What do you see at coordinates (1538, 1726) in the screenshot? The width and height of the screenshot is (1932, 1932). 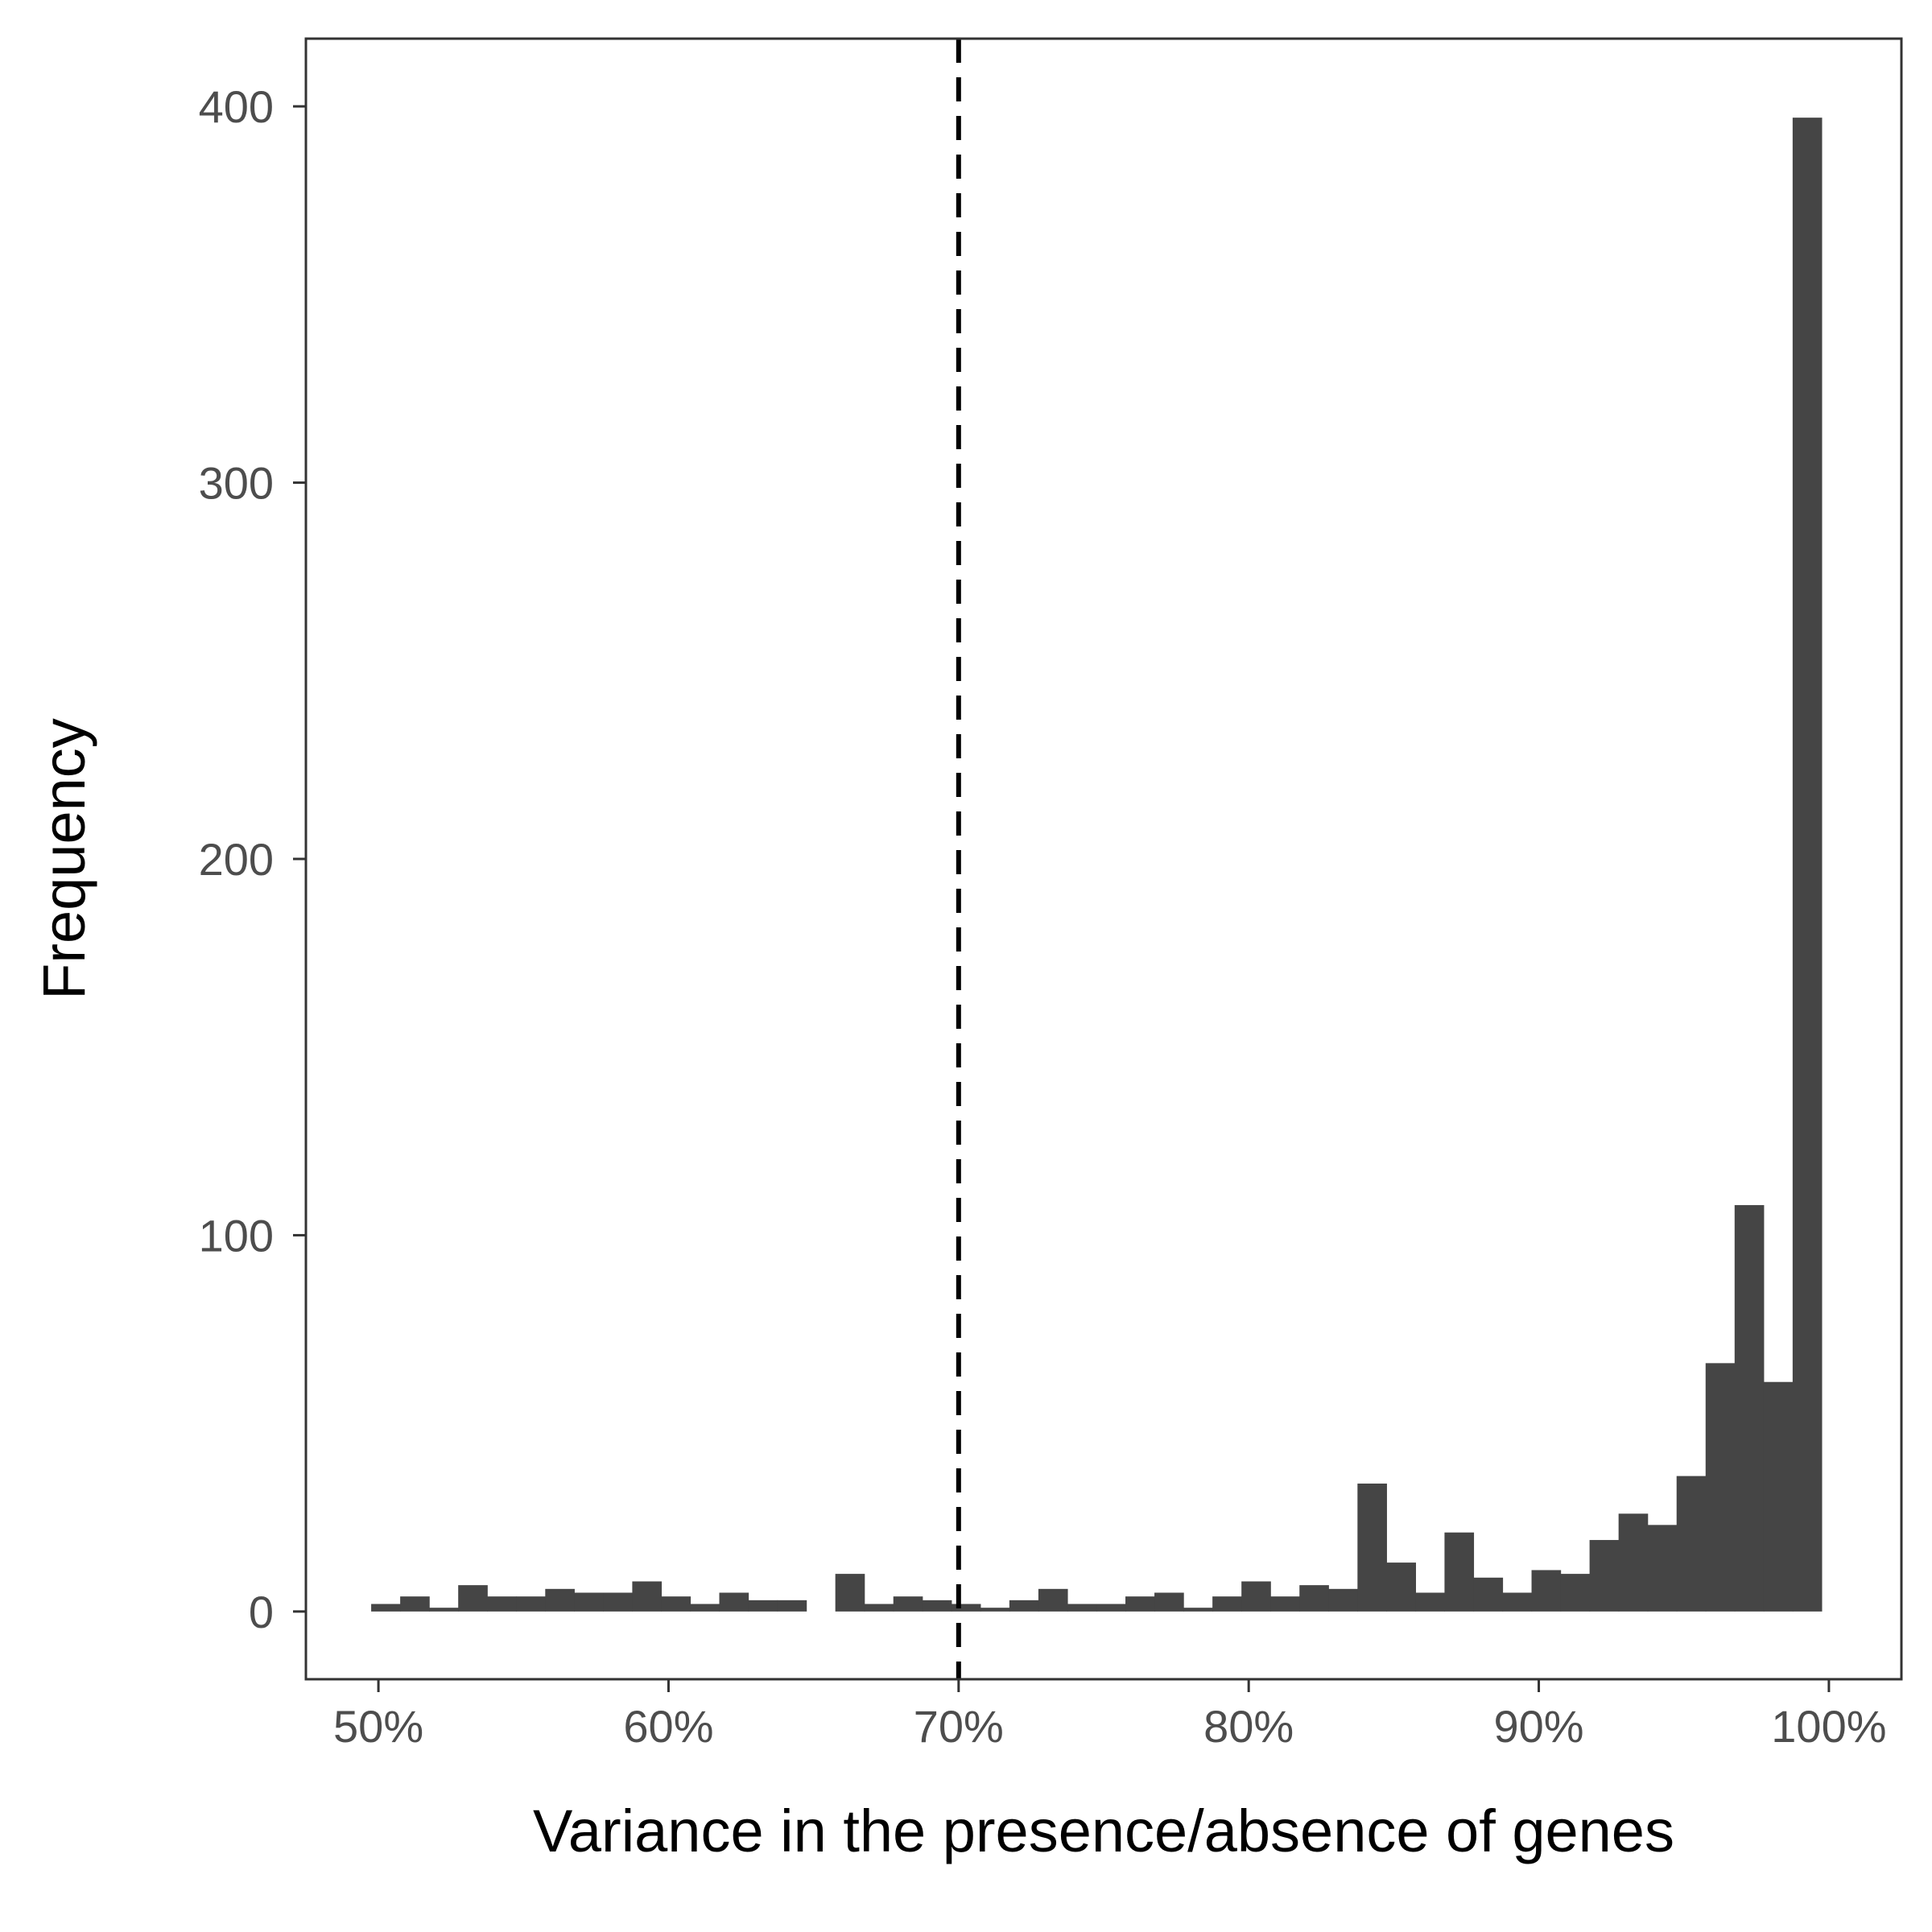 I see `x-tick-label: 90%` at bounding box center [1538, 1726].